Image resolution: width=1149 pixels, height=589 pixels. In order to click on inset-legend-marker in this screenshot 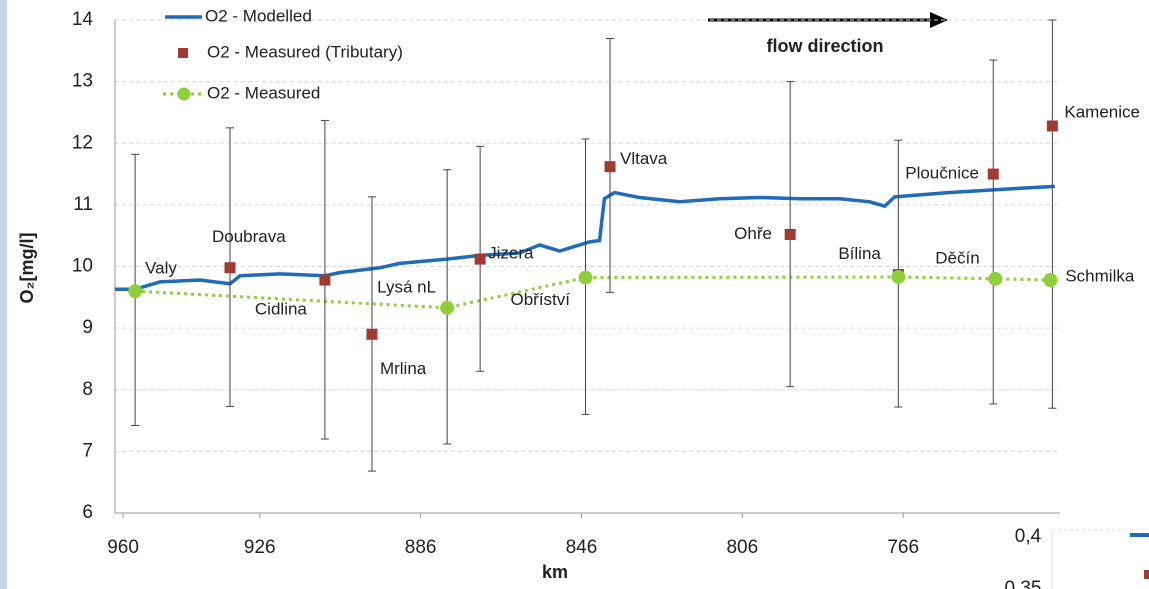, I will do `click(1146, 574)`.